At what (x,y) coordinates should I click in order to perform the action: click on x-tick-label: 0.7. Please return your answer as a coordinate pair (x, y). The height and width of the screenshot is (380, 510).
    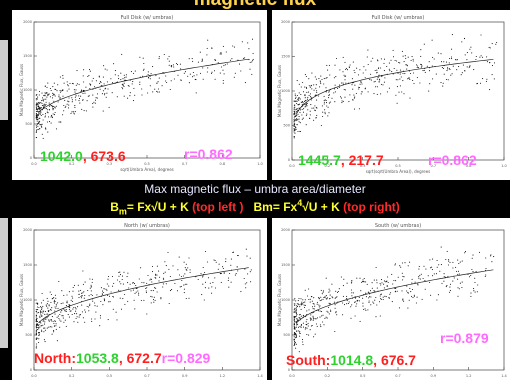
    Looking at the image, I should click on (398, 376).